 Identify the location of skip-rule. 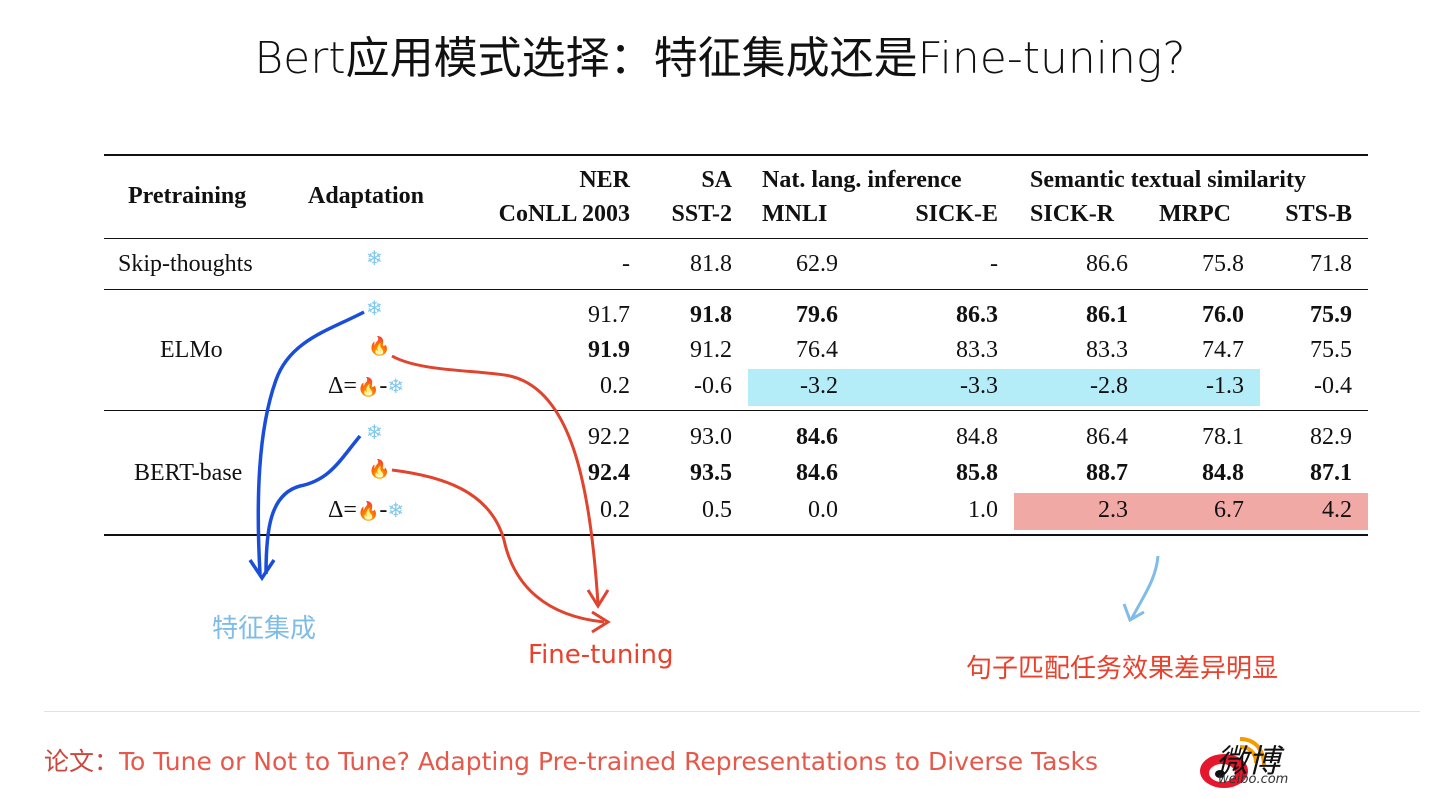
(736, 289).